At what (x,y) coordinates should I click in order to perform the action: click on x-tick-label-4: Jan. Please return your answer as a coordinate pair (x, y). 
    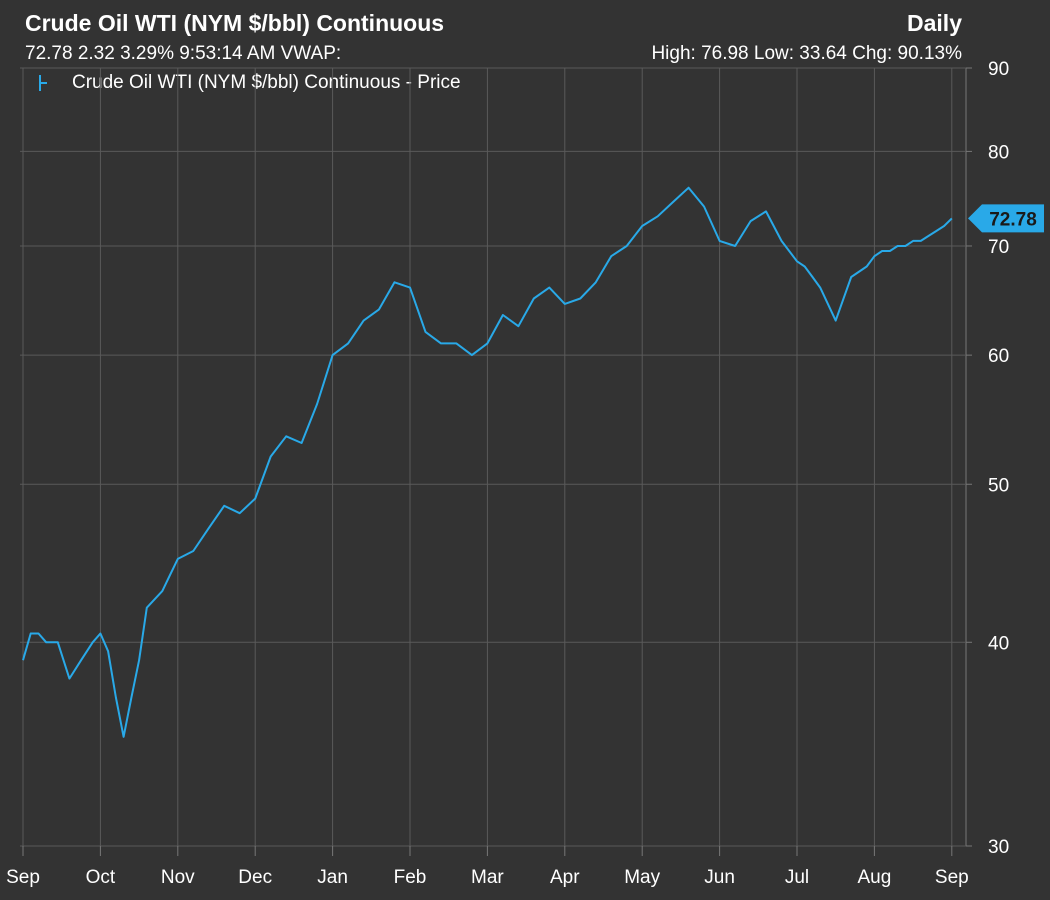
    Looking at the image, I should click on (332, 877).